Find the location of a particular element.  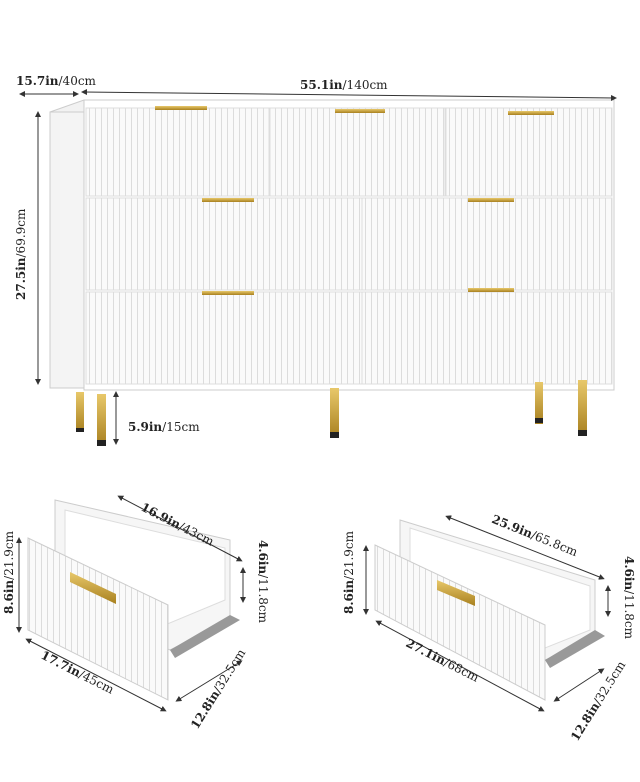

leg-height-label: 5.9in/15cm is located at coordinates (164, 427).